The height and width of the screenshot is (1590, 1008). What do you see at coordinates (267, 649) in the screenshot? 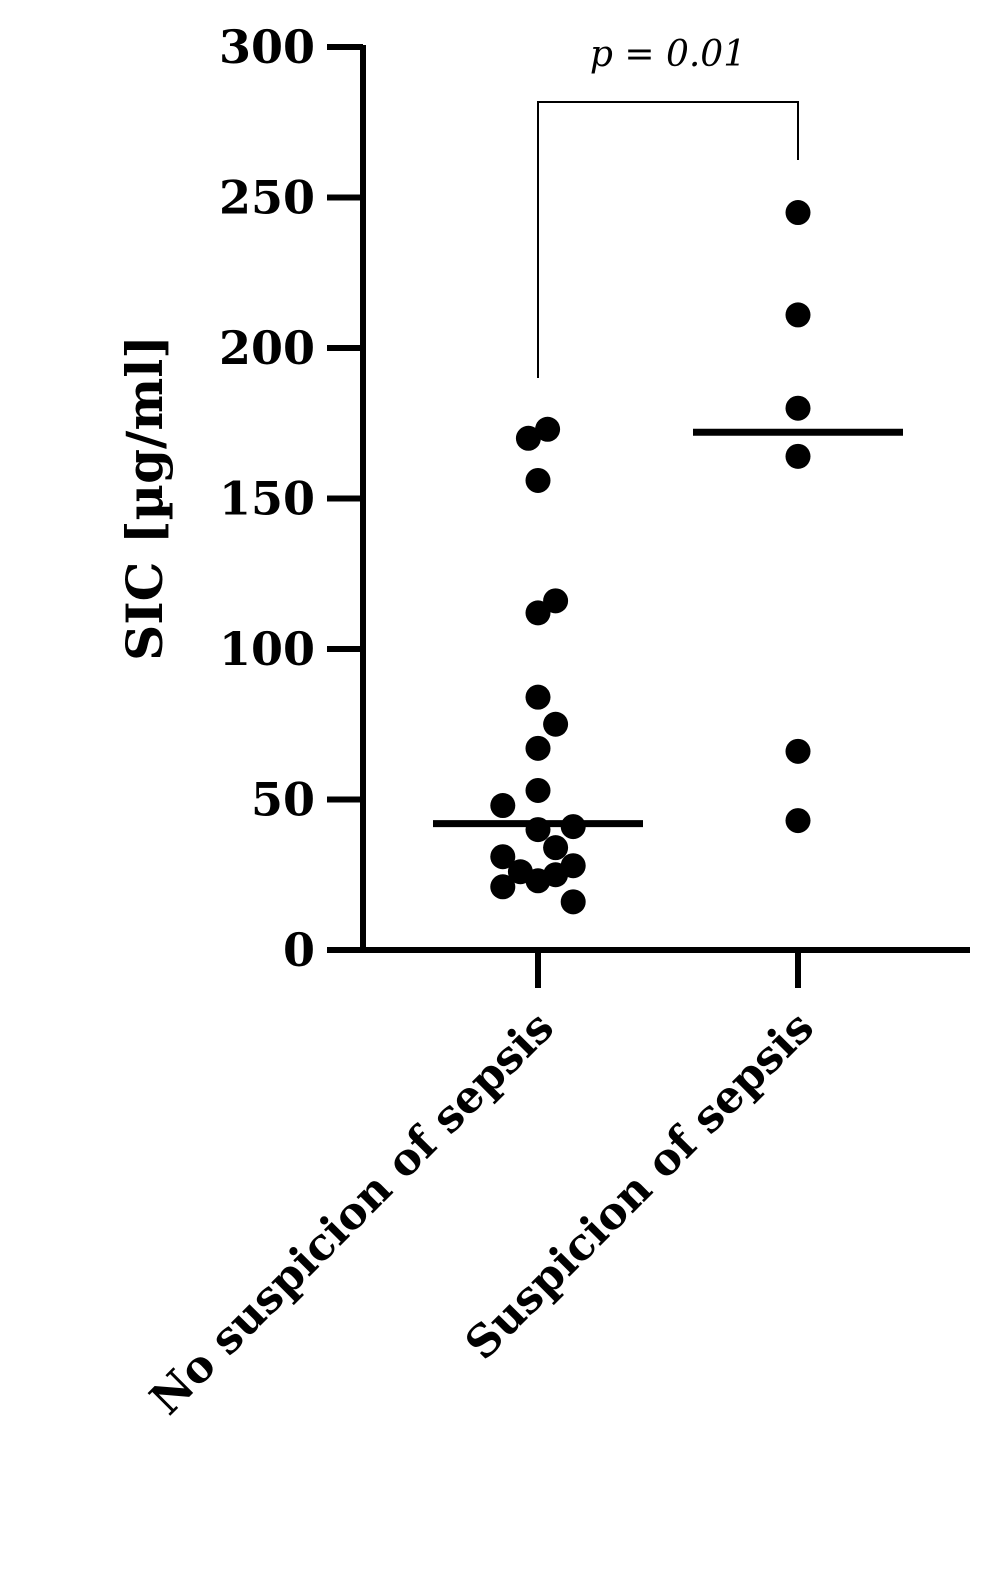
I see `y-tick-label: 100` at bounding box center [267, 649].